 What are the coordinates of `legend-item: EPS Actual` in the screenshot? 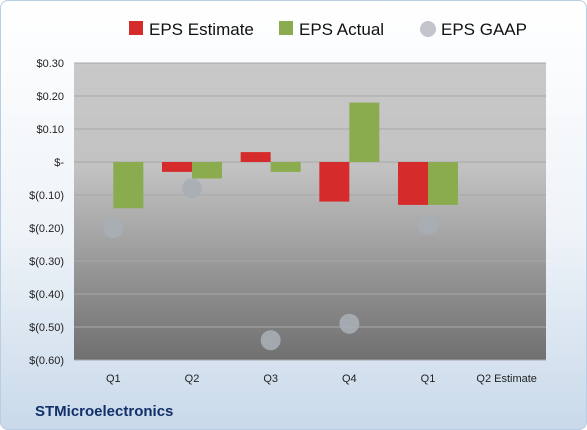 It's located at (331, 29).